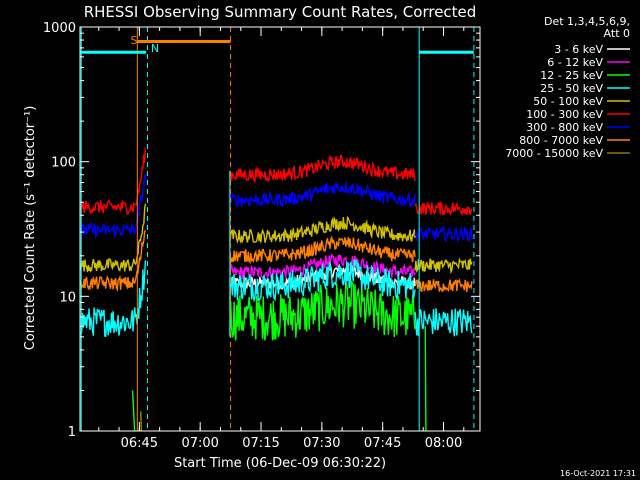 Image resolution: width=640 pixels, height=480 pixels. Describe the element at coordinates (598, 473) in the screenshot. I see `plot-timestamp: 16-Oct-2021 17:31` at that location.